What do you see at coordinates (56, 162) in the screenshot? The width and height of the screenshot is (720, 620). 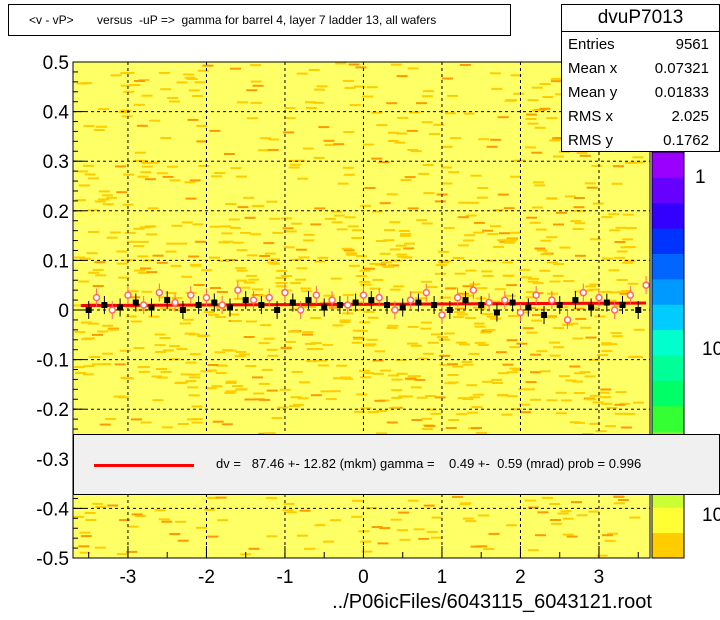 I see `y-tick-label: 0.3` at bounding box center [56, 162].